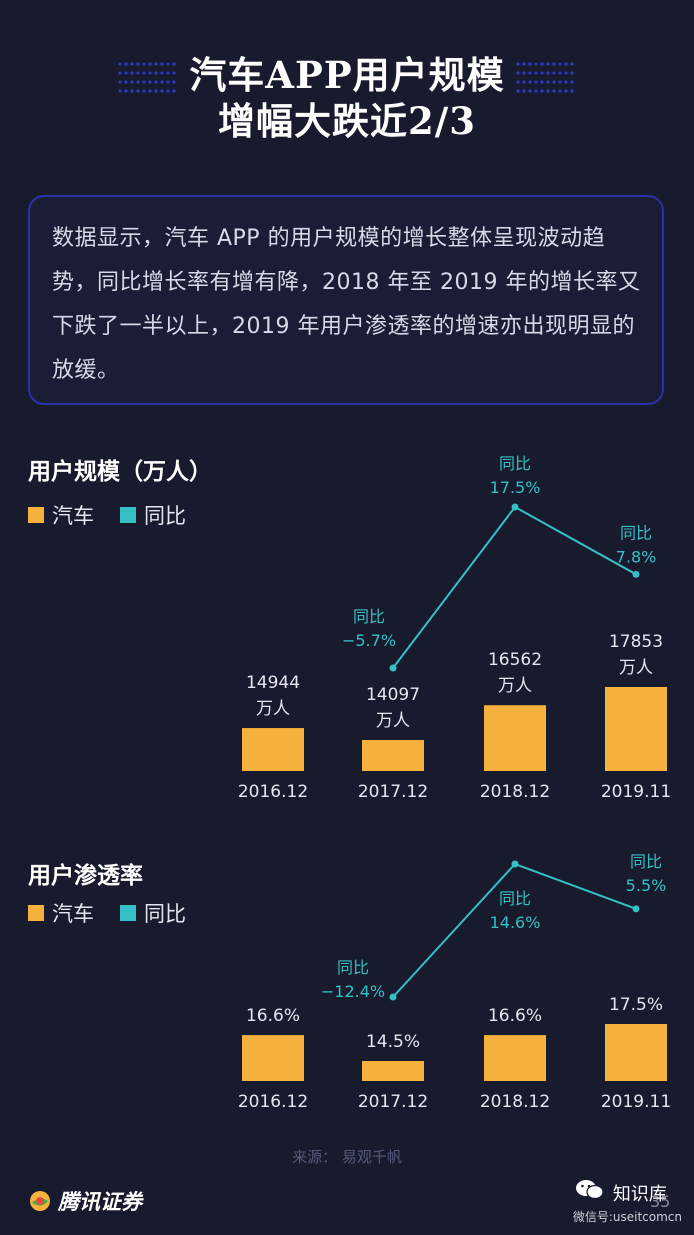 The width and height of the screenshot is (694, 1235). What do you see at coordinates (393, 695) in the screenshot?
I see `bar-value-label: 14097` at bounding box center [393, 695].